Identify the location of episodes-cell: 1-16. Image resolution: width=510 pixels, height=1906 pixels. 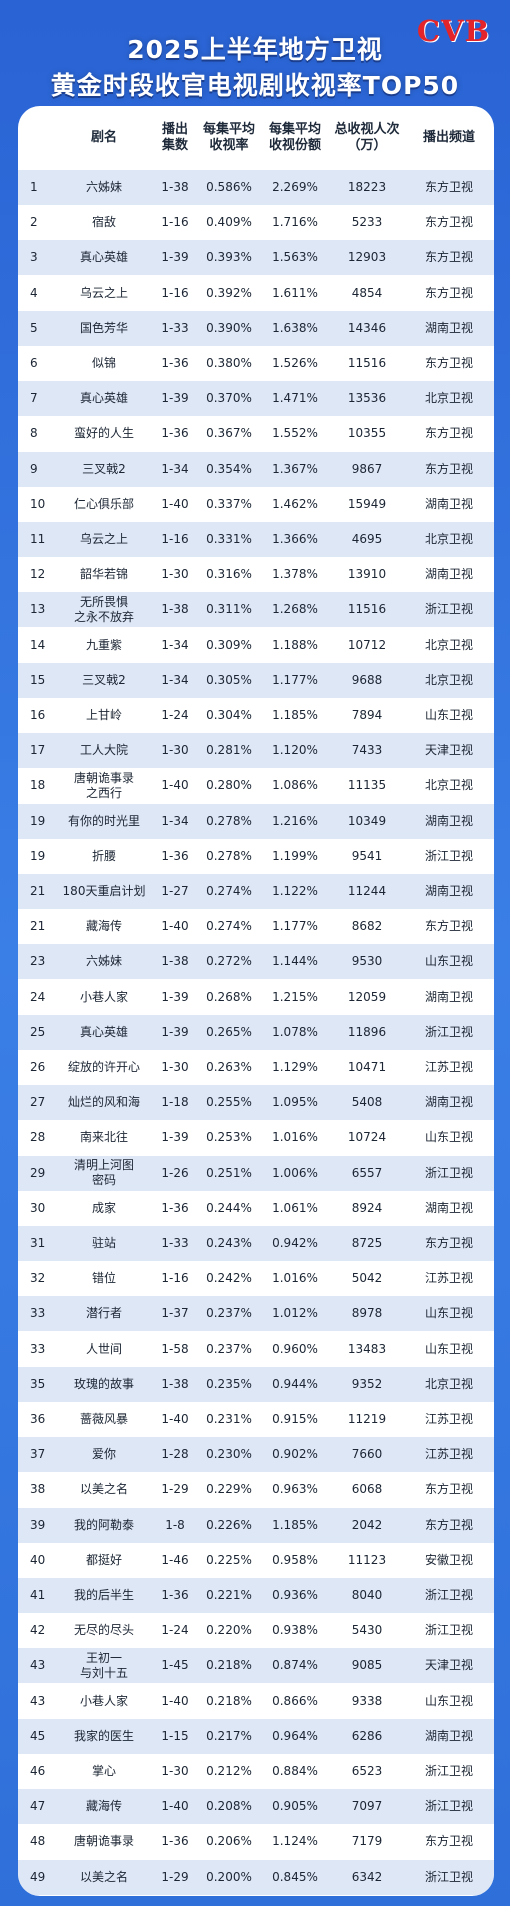
(175, 539).